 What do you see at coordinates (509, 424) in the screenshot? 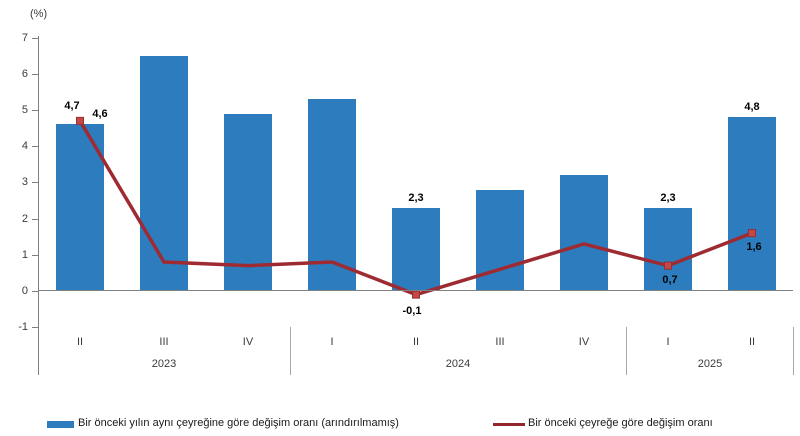
I see `legend-line-swatch` at bounding box center [509, 424].